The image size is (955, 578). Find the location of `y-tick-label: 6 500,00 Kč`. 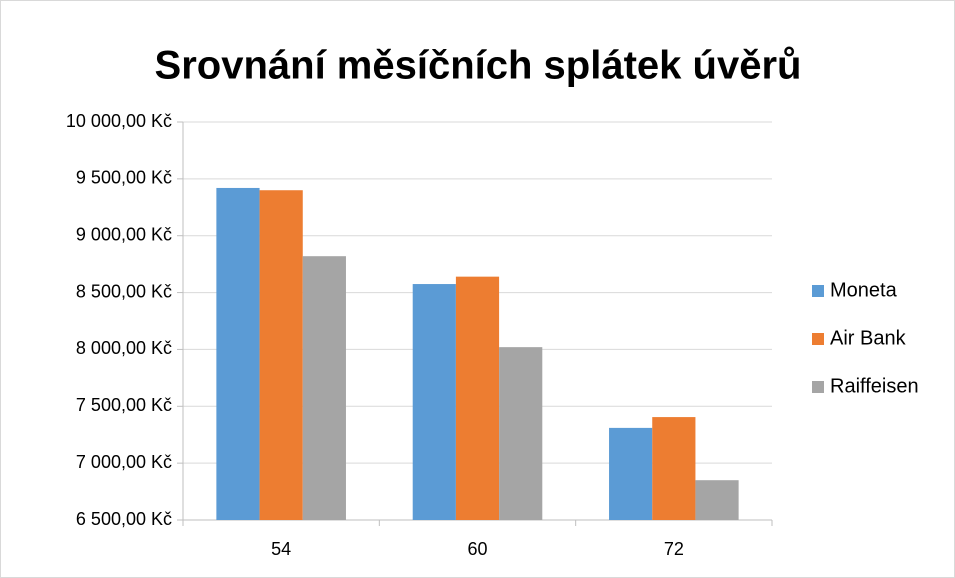

y-tick-label: 6 500,00 Kč is located at coordinates (124, 519).